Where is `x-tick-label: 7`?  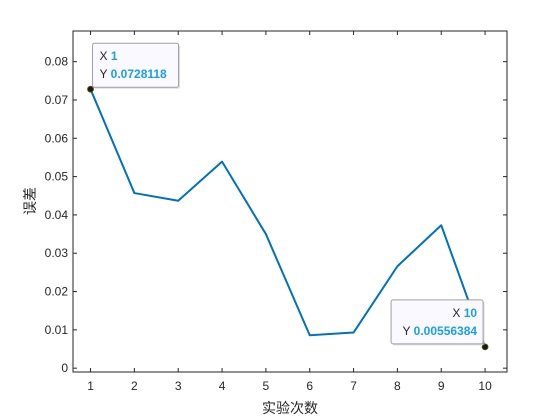 x-tick-label: 7 is located at coordinates (353, 386).